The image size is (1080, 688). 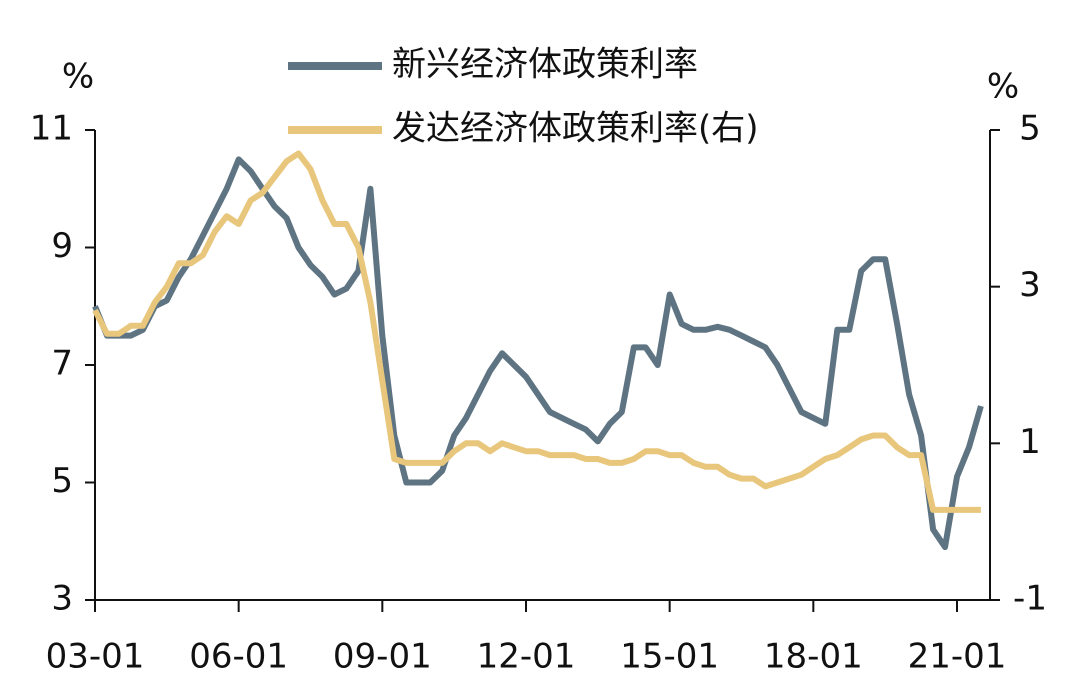 What do you see at coordinates (62, 599) in the screenshot?
I see `y-tick-label: 3` at bounding box center [62, 599].